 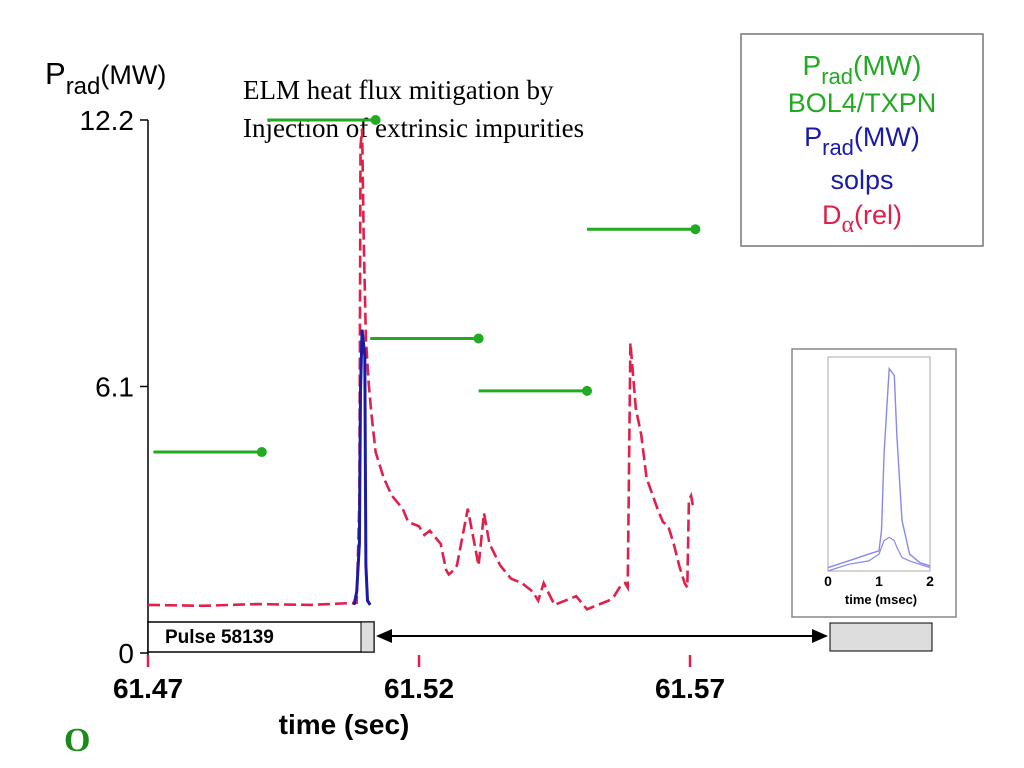 I want to click on y-ticks: 0 6.1 12.2, so click(x=114, y=387).